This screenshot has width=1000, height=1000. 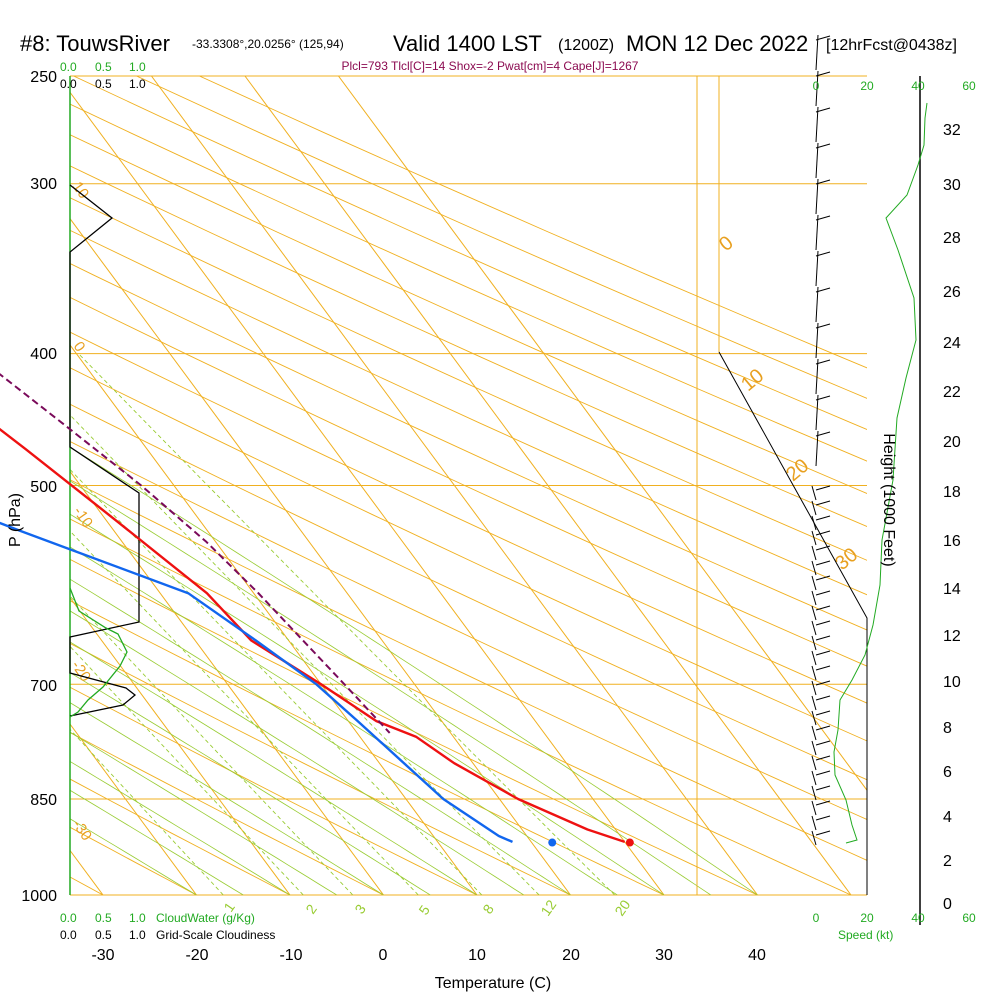 What do you see at coordinates (947, 817) in the screenshot?
I see `height-tick: 4` at bounding box center [947, 817].